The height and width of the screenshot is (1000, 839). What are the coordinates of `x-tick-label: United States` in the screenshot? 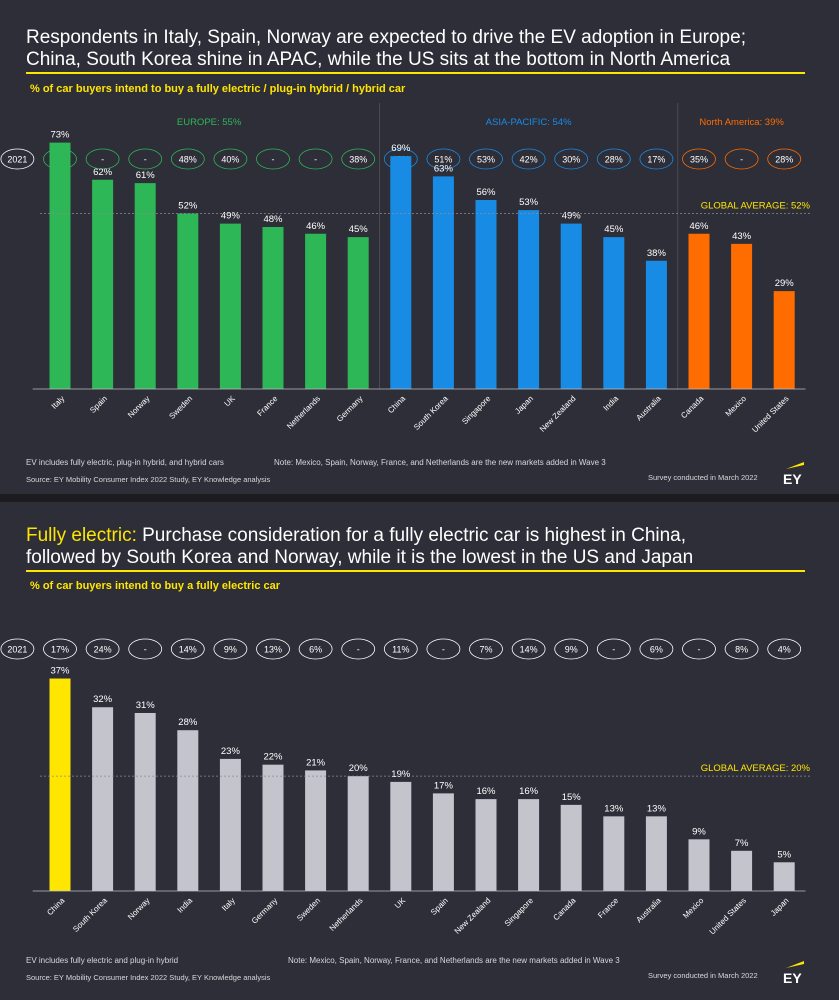 It's located at (728, 916).